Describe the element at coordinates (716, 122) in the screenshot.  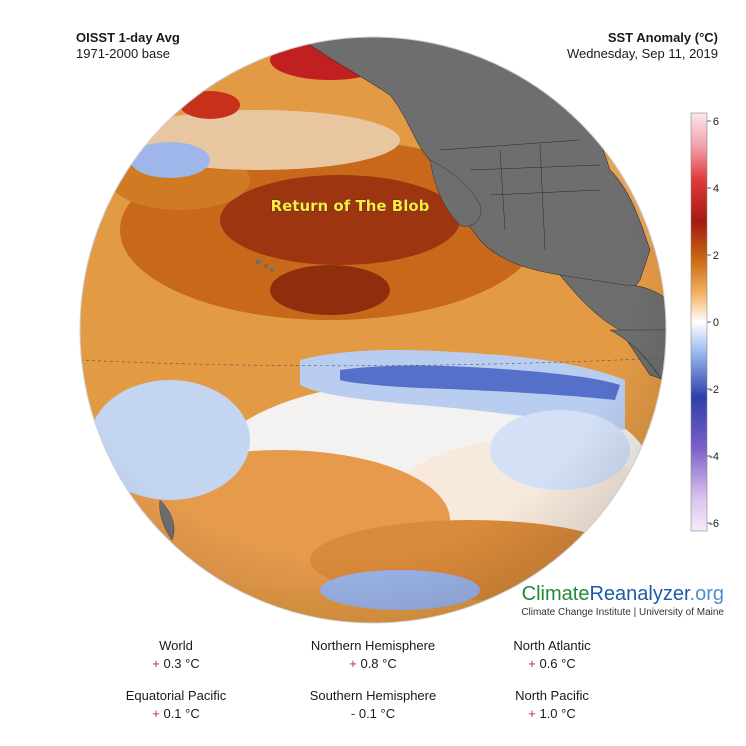
I see `colorbar-tick-label: 6` at that location.